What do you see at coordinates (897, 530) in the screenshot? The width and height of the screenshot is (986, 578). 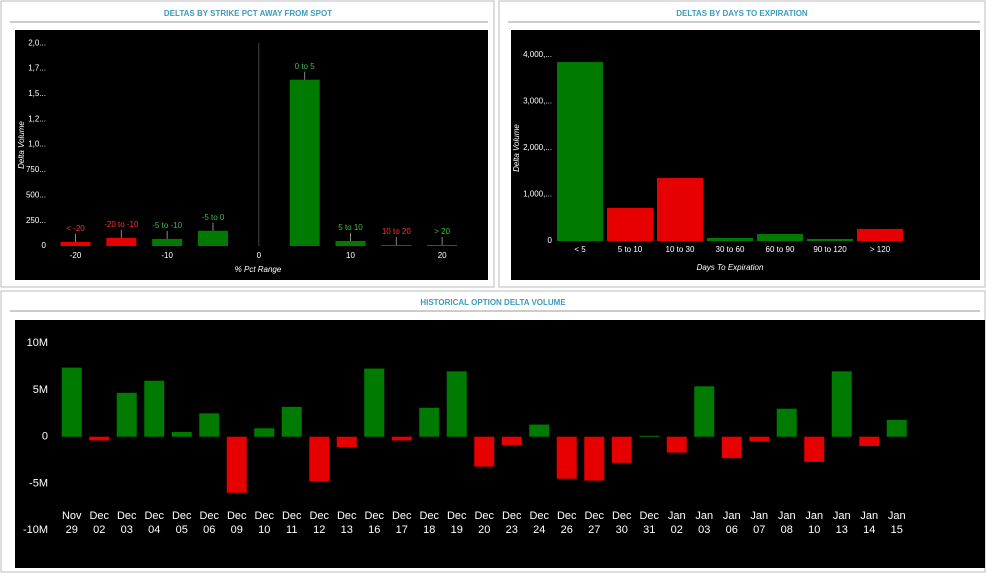 I see `x-tick-label: 15` at bounding box center [897, 530].